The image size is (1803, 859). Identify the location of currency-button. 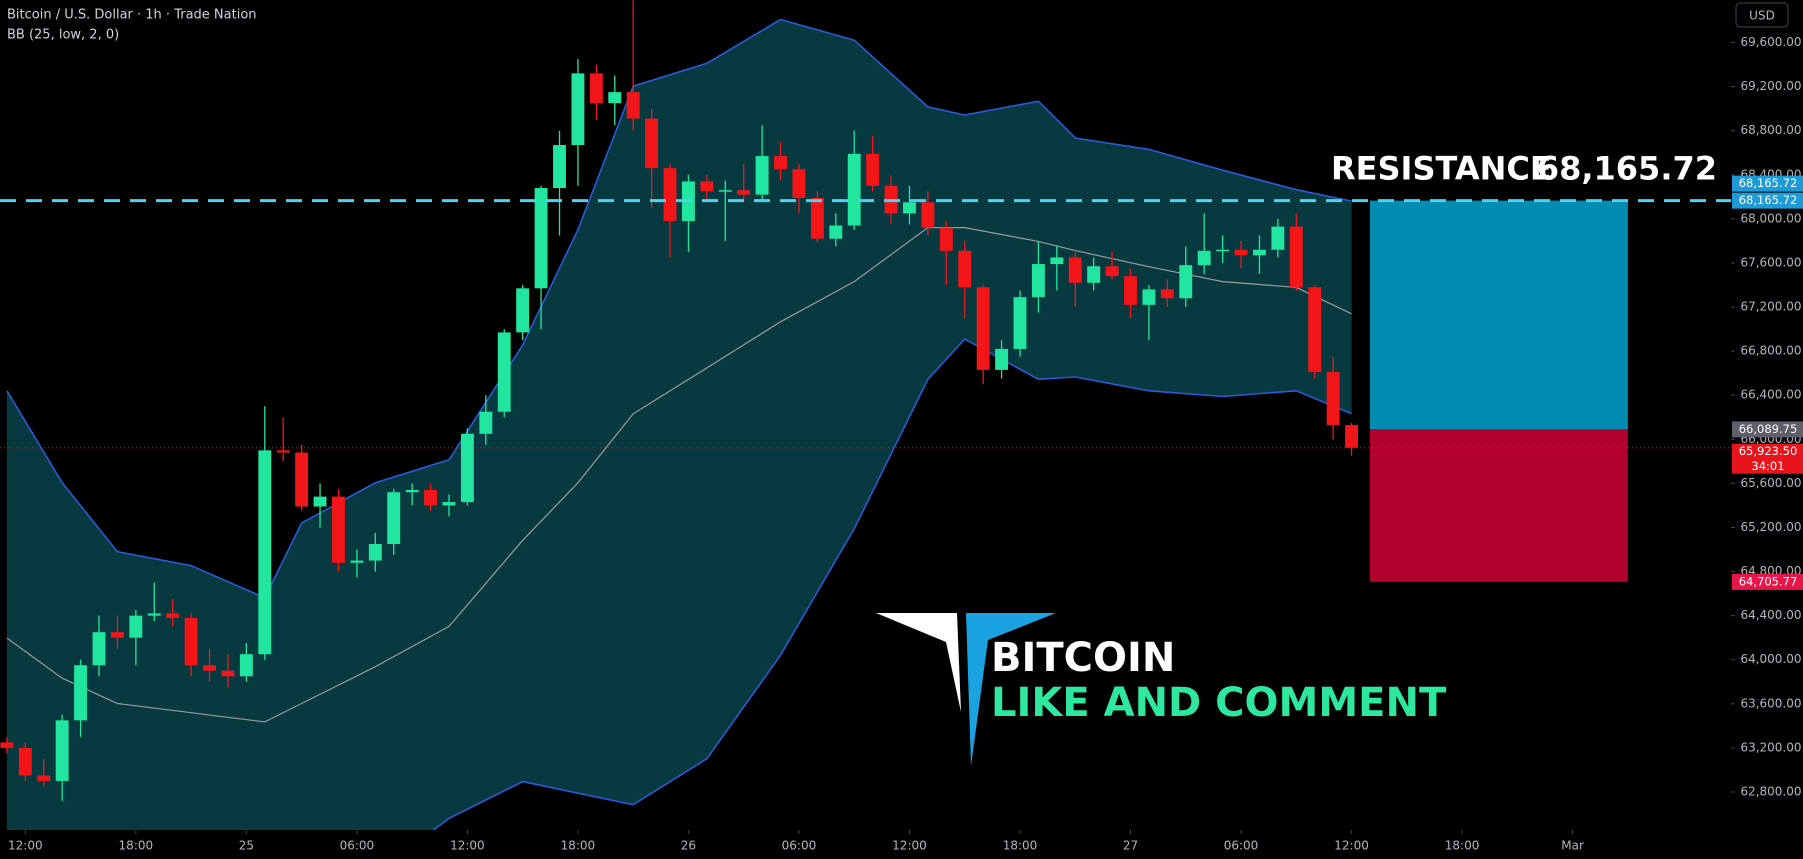
(1762, 15).